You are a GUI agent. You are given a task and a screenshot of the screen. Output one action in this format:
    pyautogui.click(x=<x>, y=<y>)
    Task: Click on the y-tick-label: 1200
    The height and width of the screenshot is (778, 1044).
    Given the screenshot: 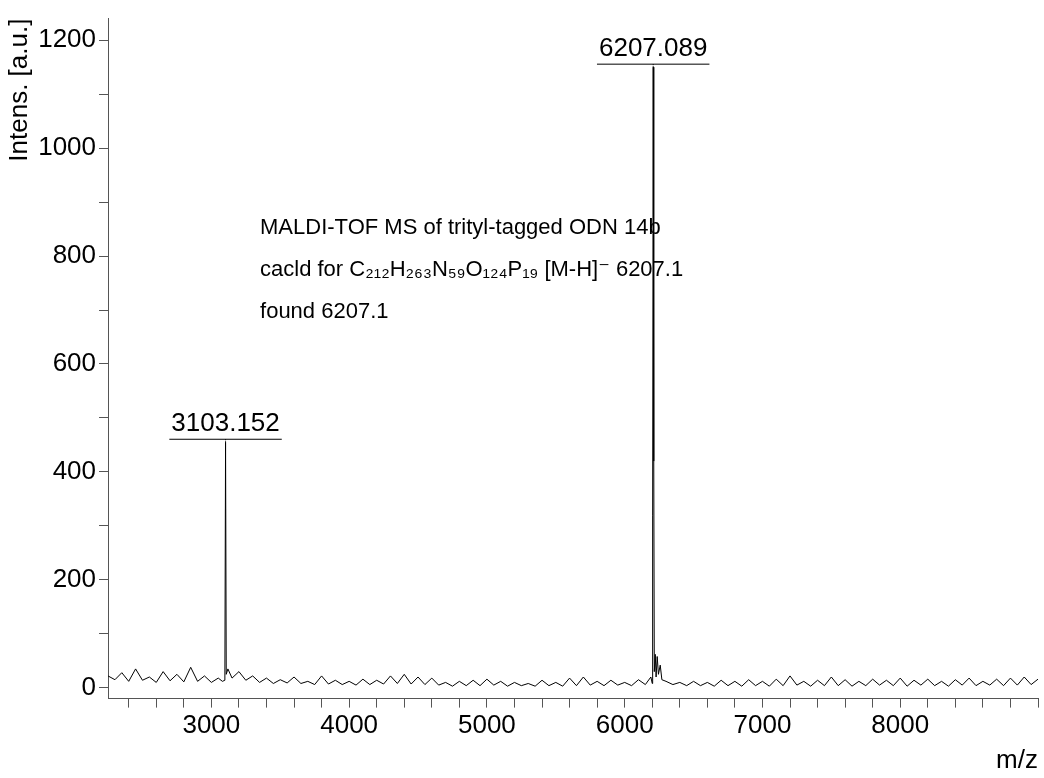 What is the action you would take?
    pyautogui.click(x=67, y=38)
    